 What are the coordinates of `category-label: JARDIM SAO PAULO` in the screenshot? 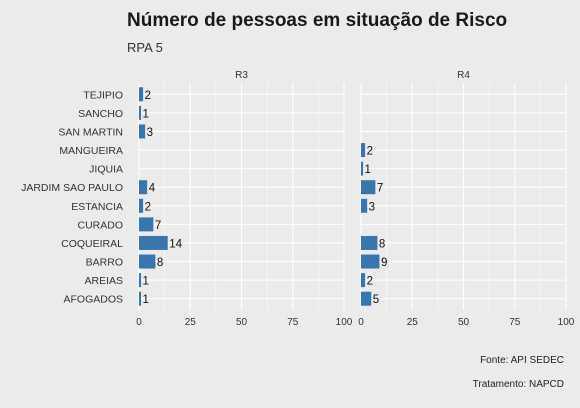 It's located at (72, 188).